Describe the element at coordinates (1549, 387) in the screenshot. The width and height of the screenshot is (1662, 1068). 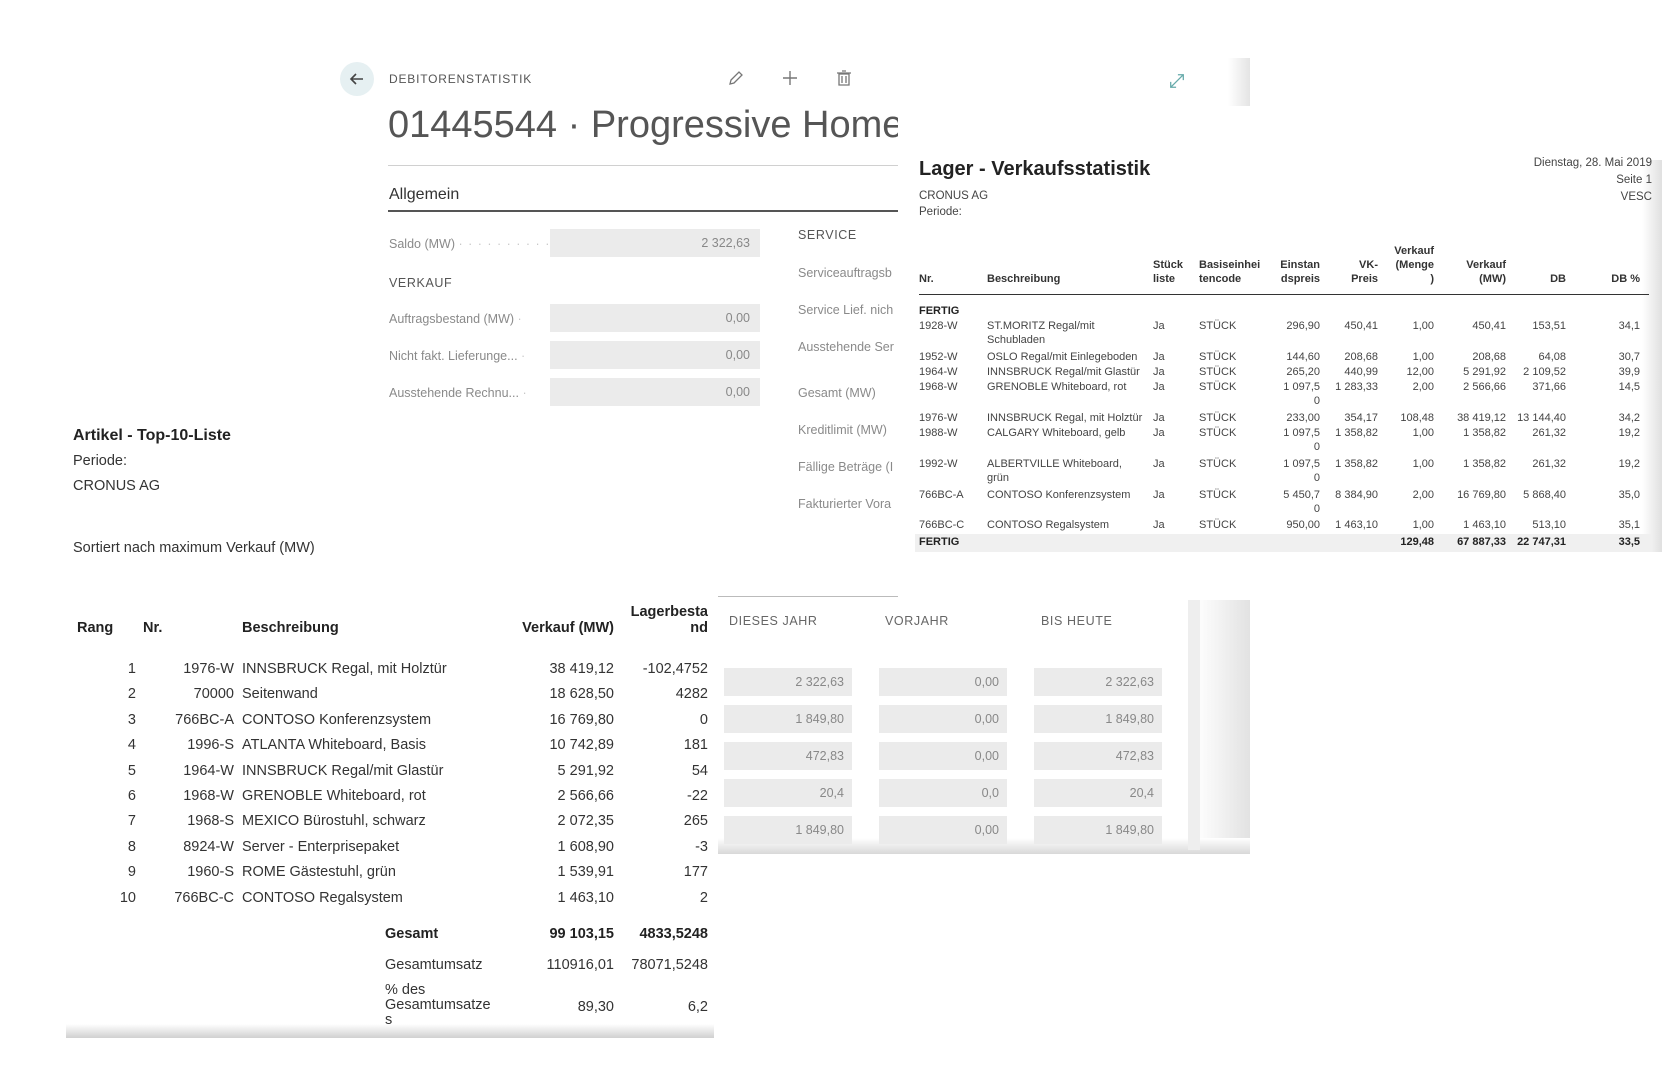
I see `report-cell-db: 371,66` at that location.